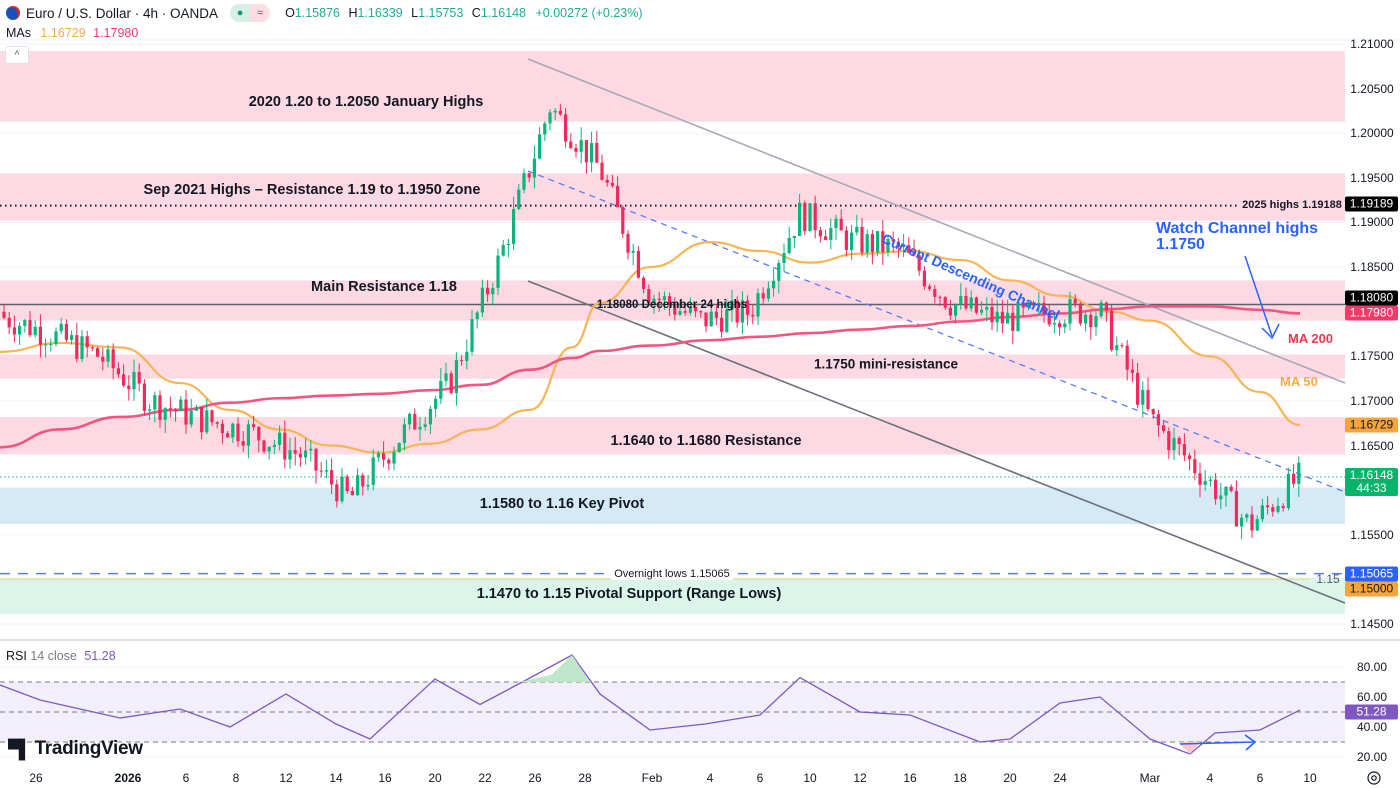  What do you see at coordinates (1371, 298) in the screenshot?
I see `tag-dec24-high: 1.18080` at bounding box center [1371, 298].